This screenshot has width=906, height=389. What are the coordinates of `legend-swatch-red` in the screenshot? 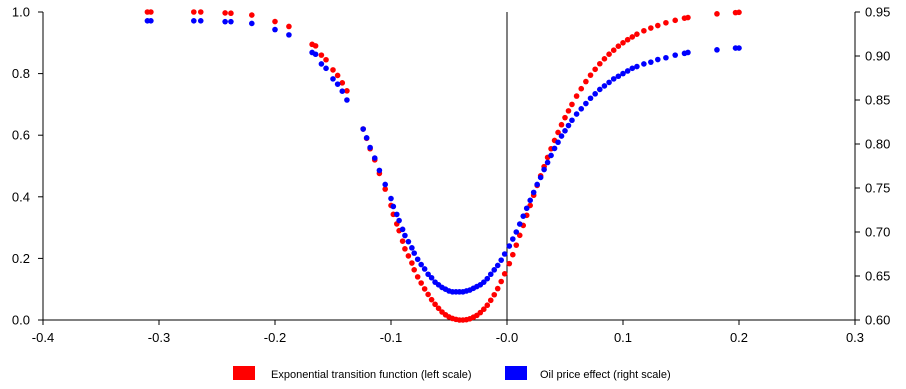 It's located at (244, 373).